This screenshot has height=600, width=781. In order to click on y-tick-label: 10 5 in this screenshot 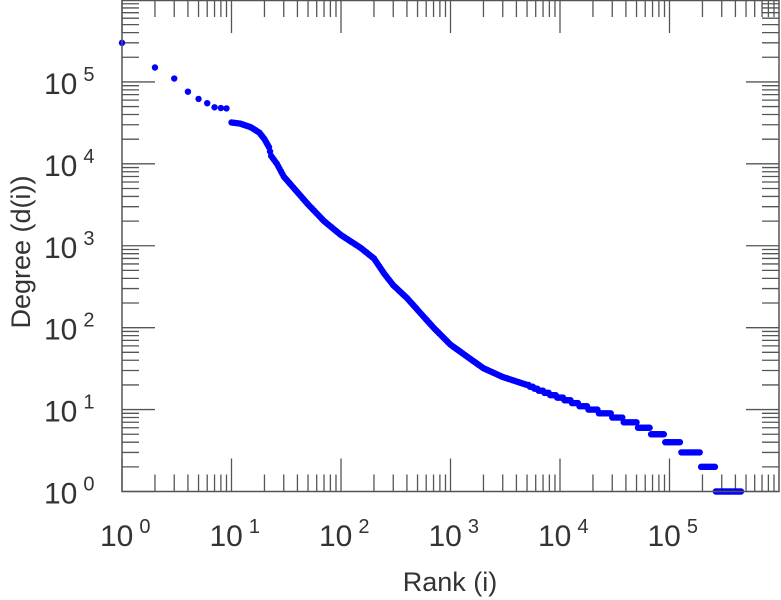, I will do `click(69, 82)`.